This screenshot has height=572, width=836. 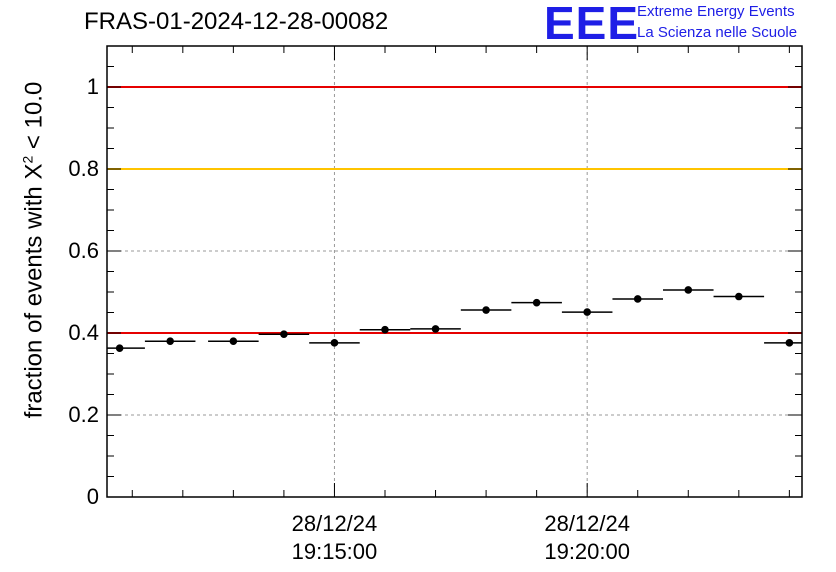 I want to click on x-tick-time: 19:20:00, so click(x=587, y=551).